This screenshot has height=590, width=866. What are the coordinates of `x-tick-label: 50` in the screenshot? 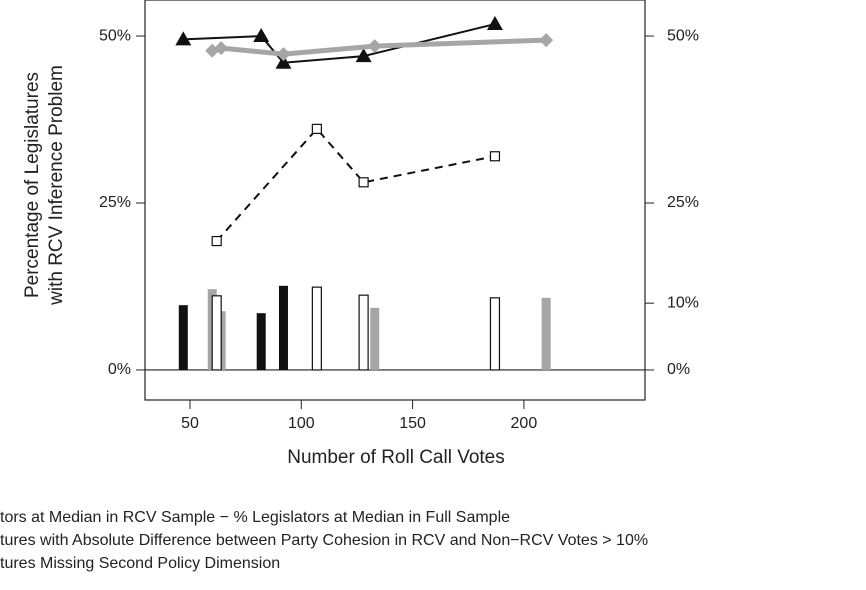 It's located at (190, 423).